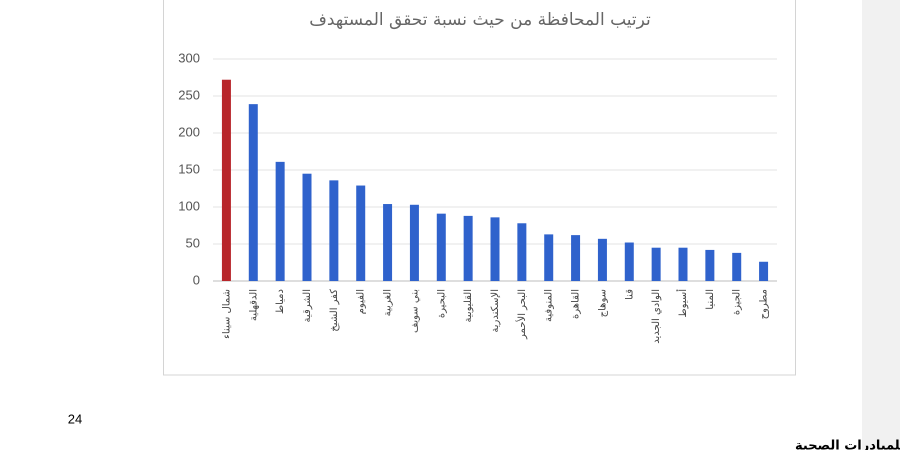 The image size is (900, 450). What do you see at coordinates (280, 301) in the screenshot?
I see `x-tick-label: دمياط` at bounding box center [280, 301].